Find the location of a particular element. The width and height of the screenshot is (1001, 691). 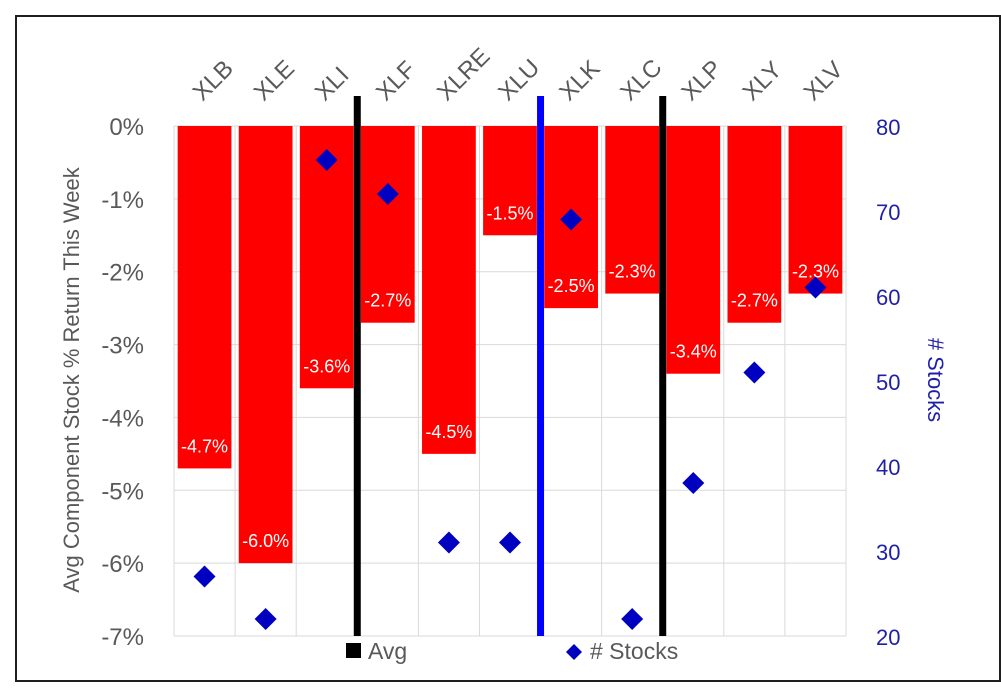

y-tick-label: -5% is located at coordinates (122, 491).